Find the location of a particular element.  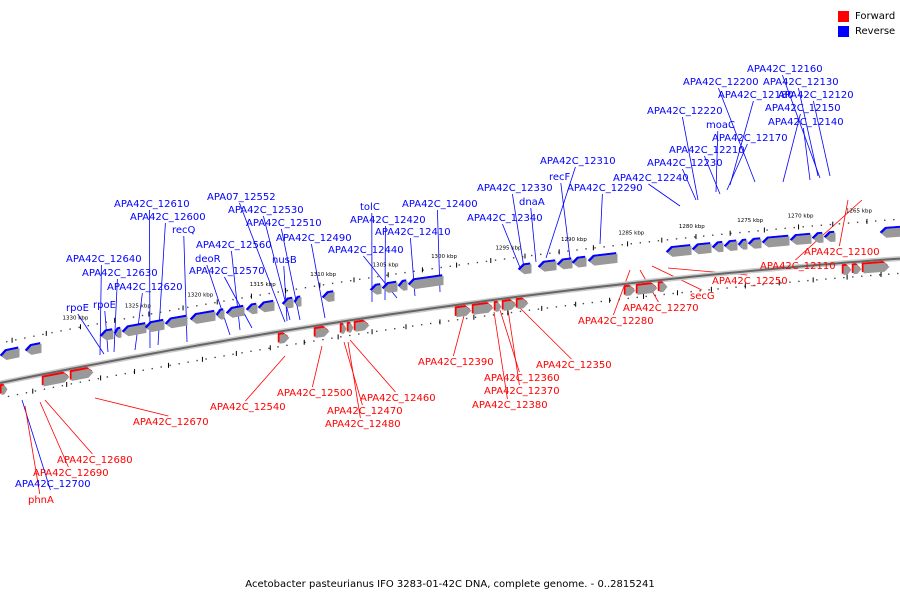

forward-gene-label: APA42C_12110 is located at coordinates (798, 266).